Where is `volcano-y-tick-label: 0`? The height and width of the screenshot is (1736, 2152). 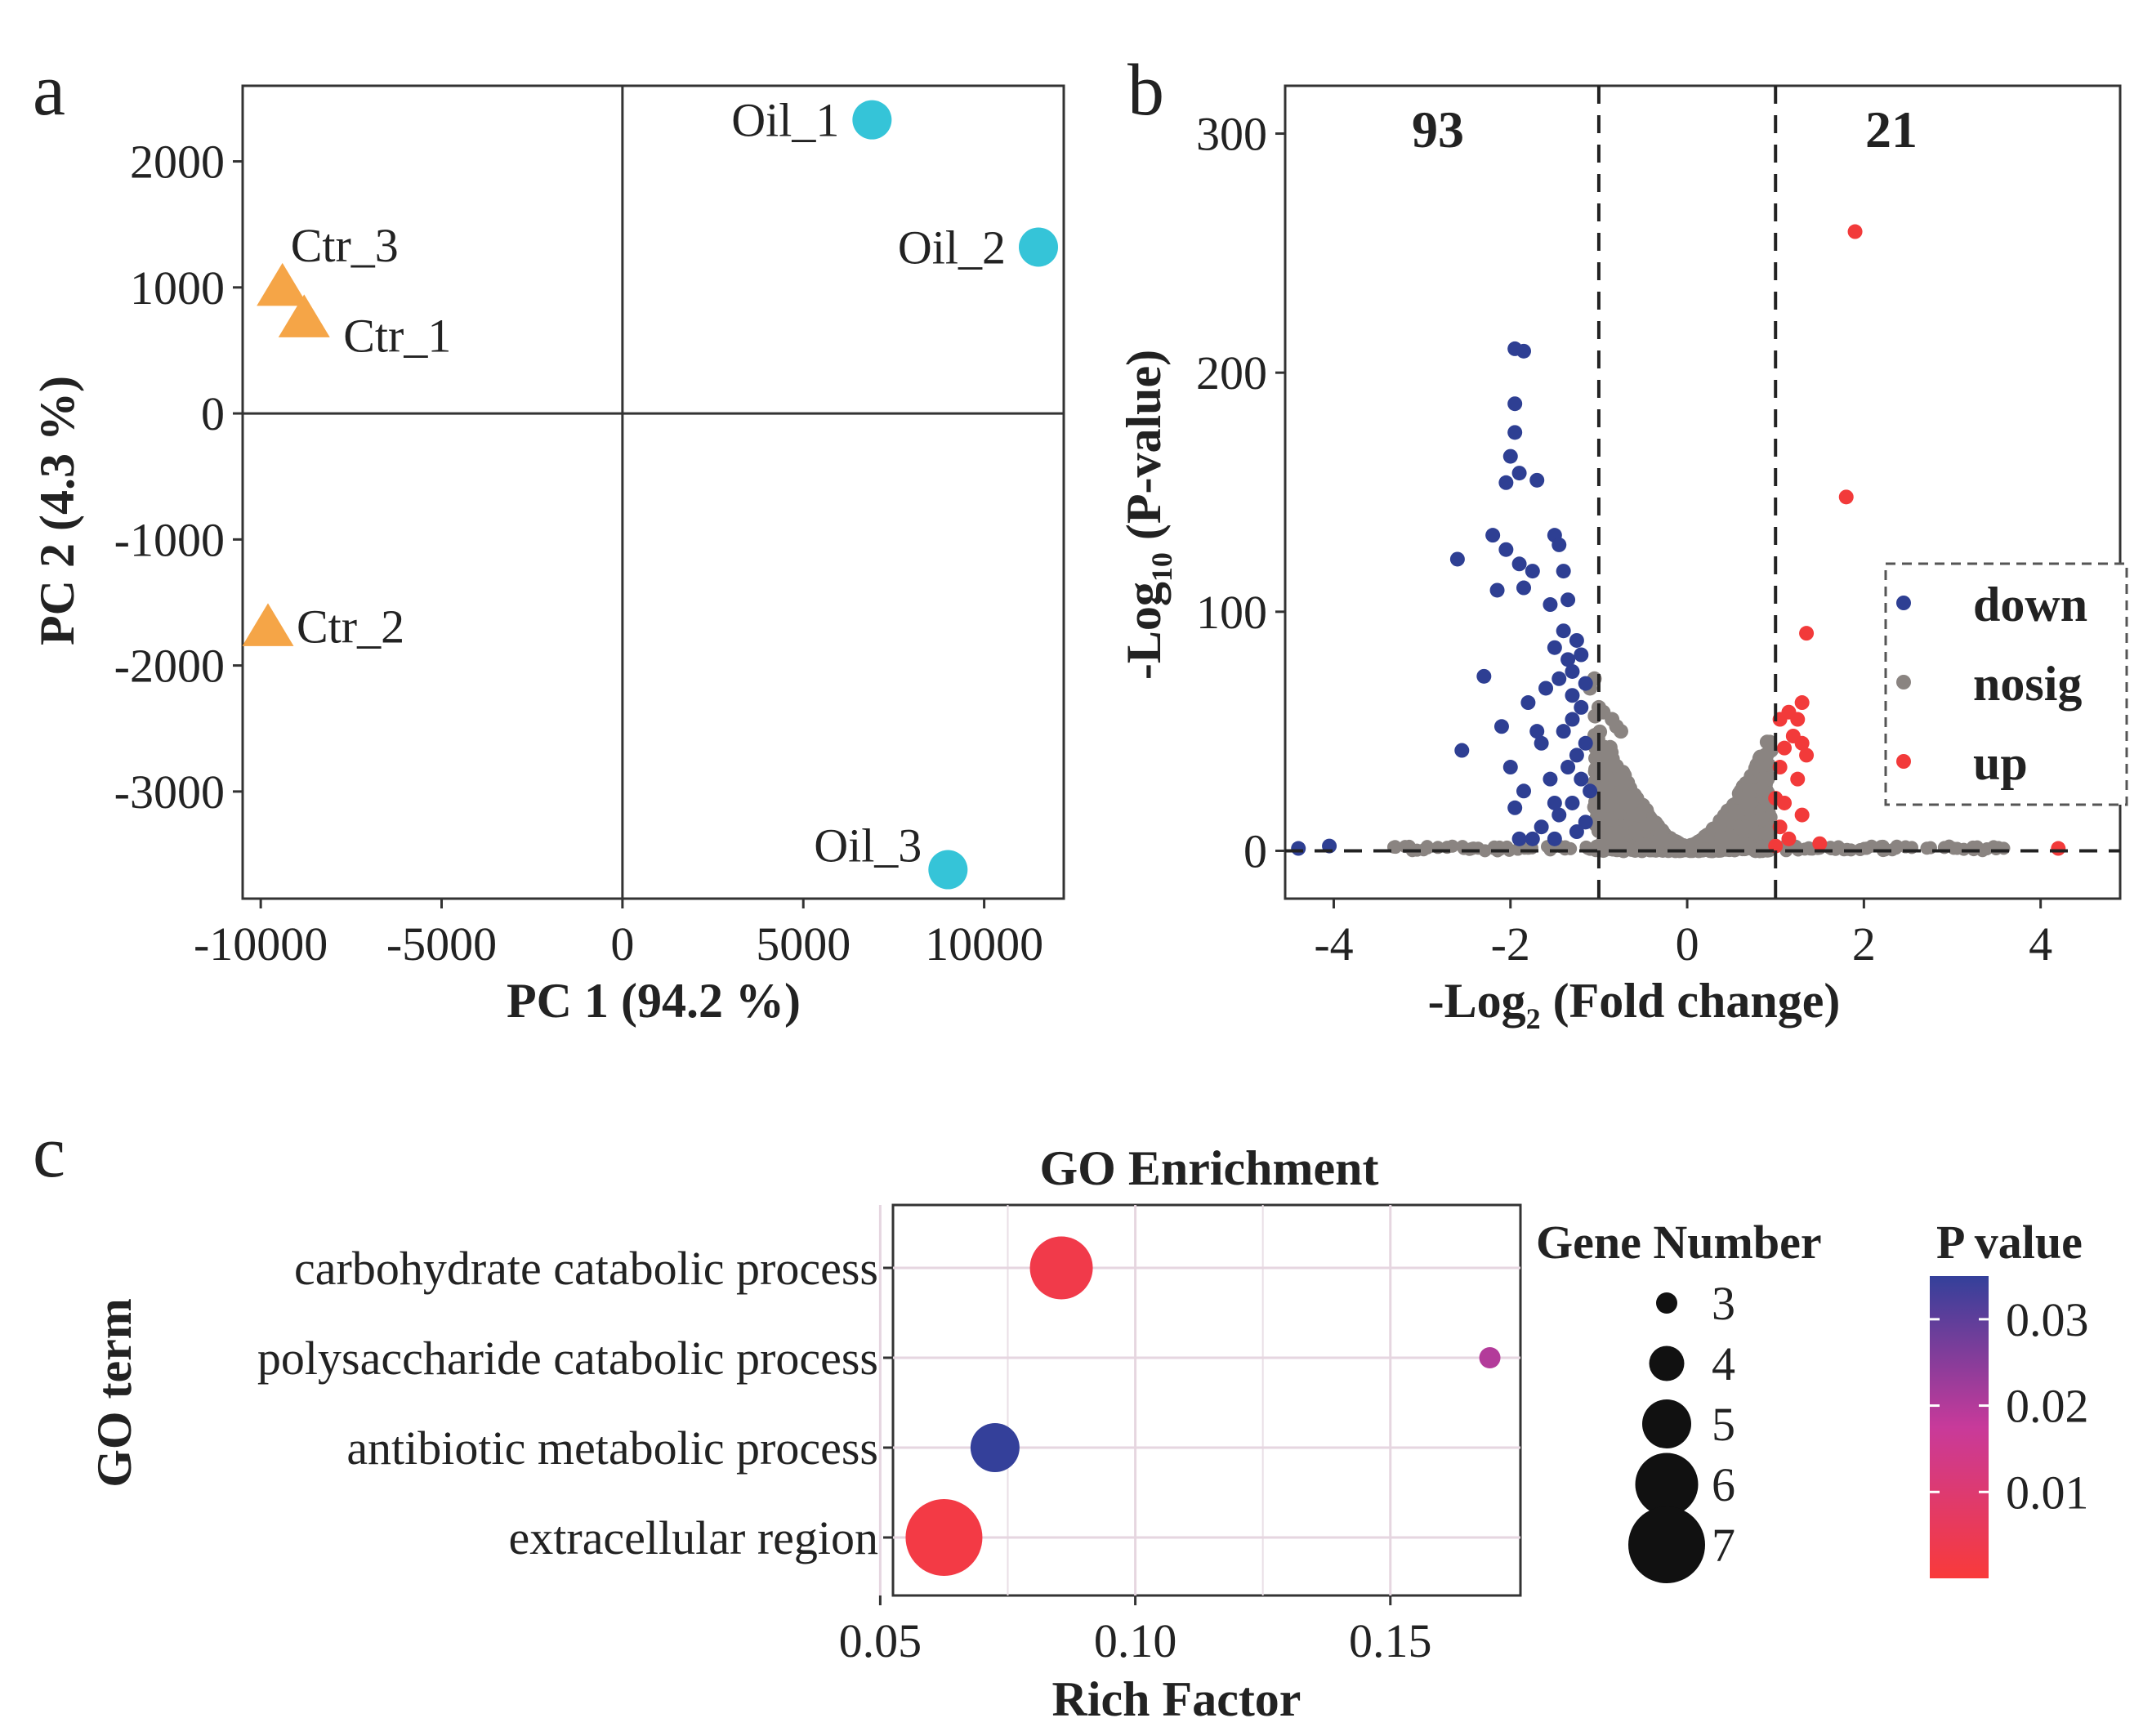 volcano-y-tick-label: 0 is located at coordinates (1255, 850).